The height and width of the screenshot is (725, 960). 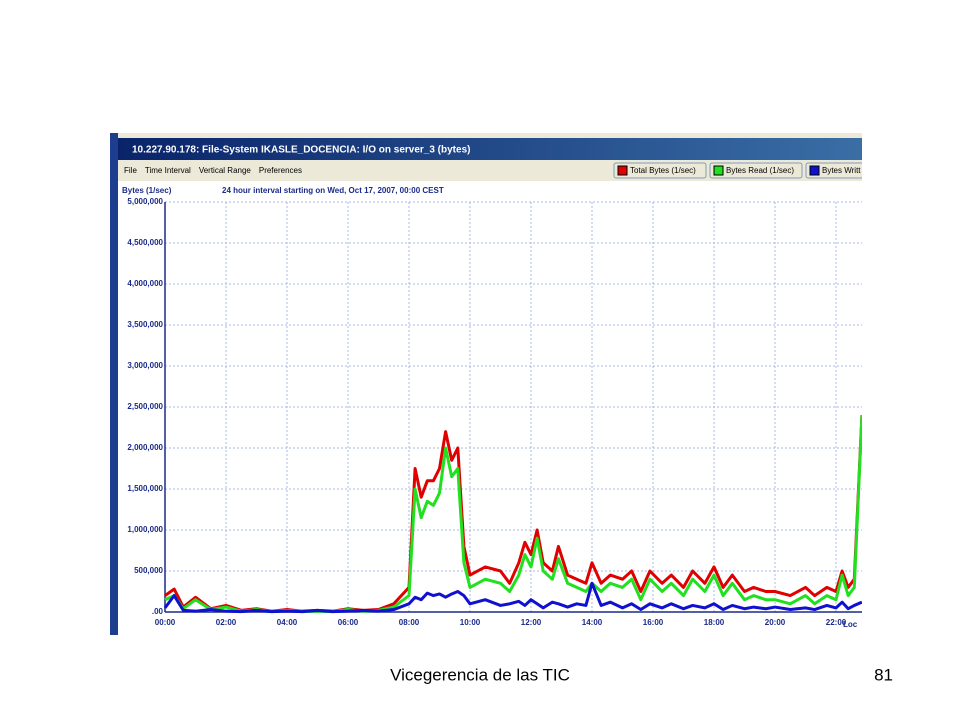 What do you see at coordinates (653, 622) in the screenshot?
I see `x-tick-label: 16:00` at bounding box center [653, 622].